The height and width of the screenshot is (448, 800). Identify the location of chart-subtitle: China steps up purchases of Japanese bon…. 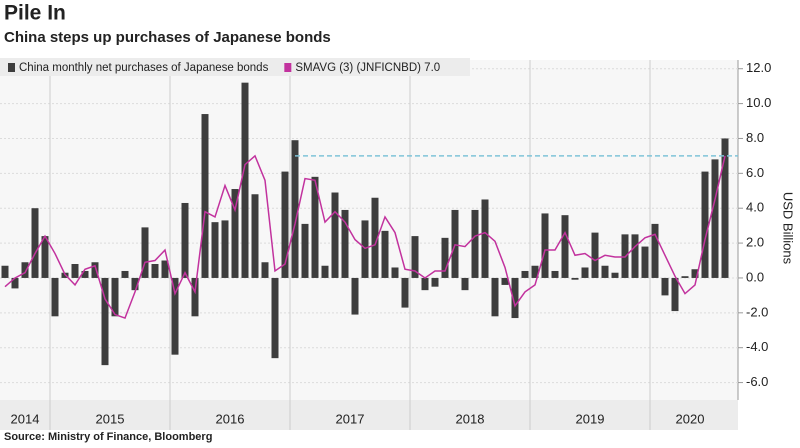
(167, 37).